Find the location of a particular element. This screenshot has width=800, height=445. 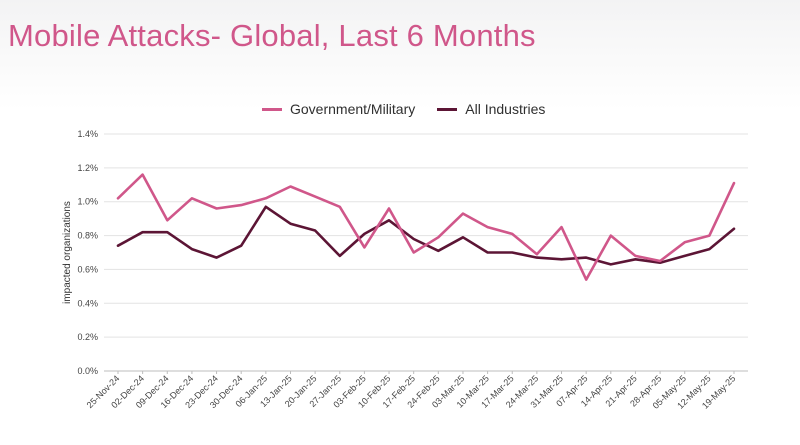

legend-item-government: Government/Military is located at coordinates (338, 109).